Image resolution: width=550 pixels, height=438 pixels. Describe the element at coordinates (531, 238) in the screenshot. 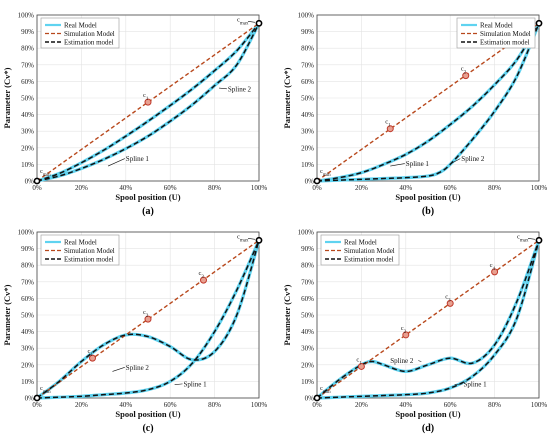

I see `endpoint-arrow` at that location.